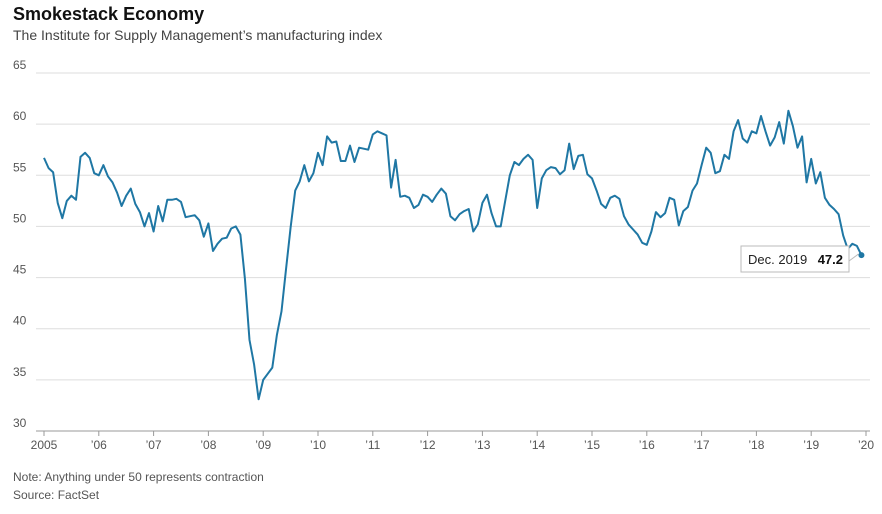  Describe the element at coordinates (482, 445) in the screenshot. I see `x-tick-label: ’13` at that location.